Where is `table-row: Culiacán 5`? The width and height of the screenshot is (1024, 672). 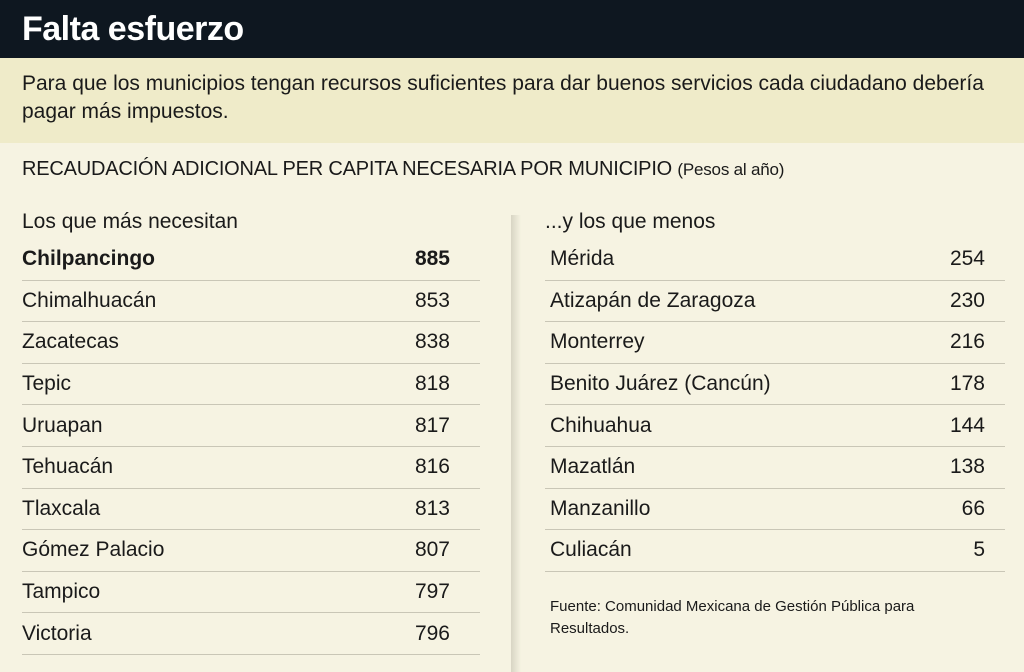 table-row: Culiacán 5 is located at coordinates (775, 551).